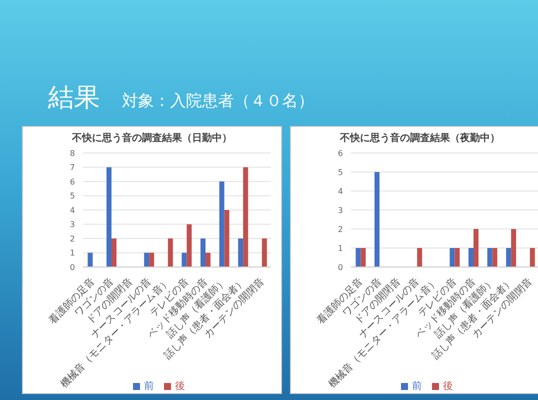  Describe the element at coordinates (74, 98) in the screenshot. I see `text: 結果` at that location.